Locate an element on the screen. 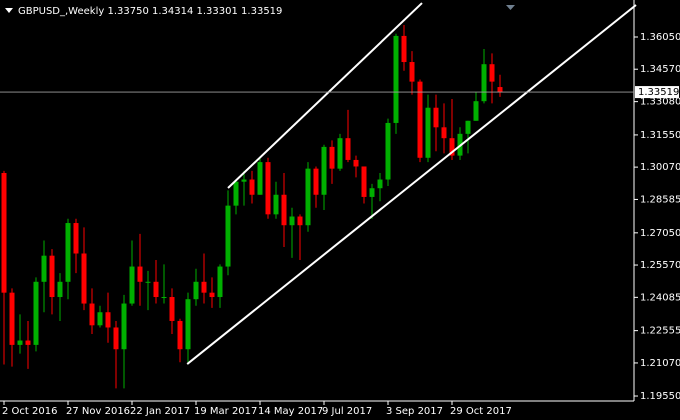  y-tick-label: 1.21070 is located at coordinates (660, 363).